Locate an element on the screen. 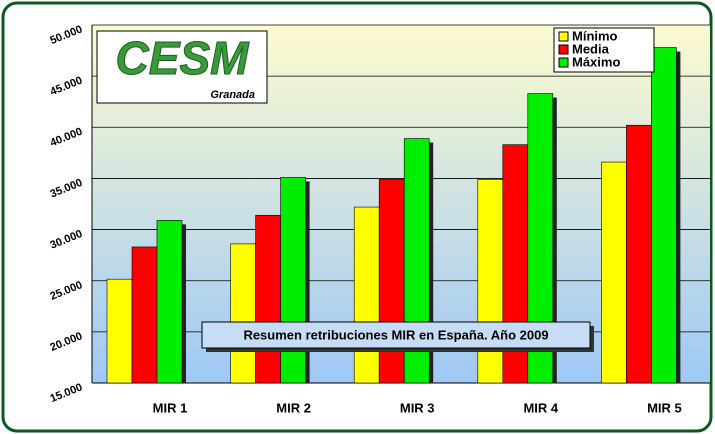  logo-text: CESM is located at coordinates (183, 58).